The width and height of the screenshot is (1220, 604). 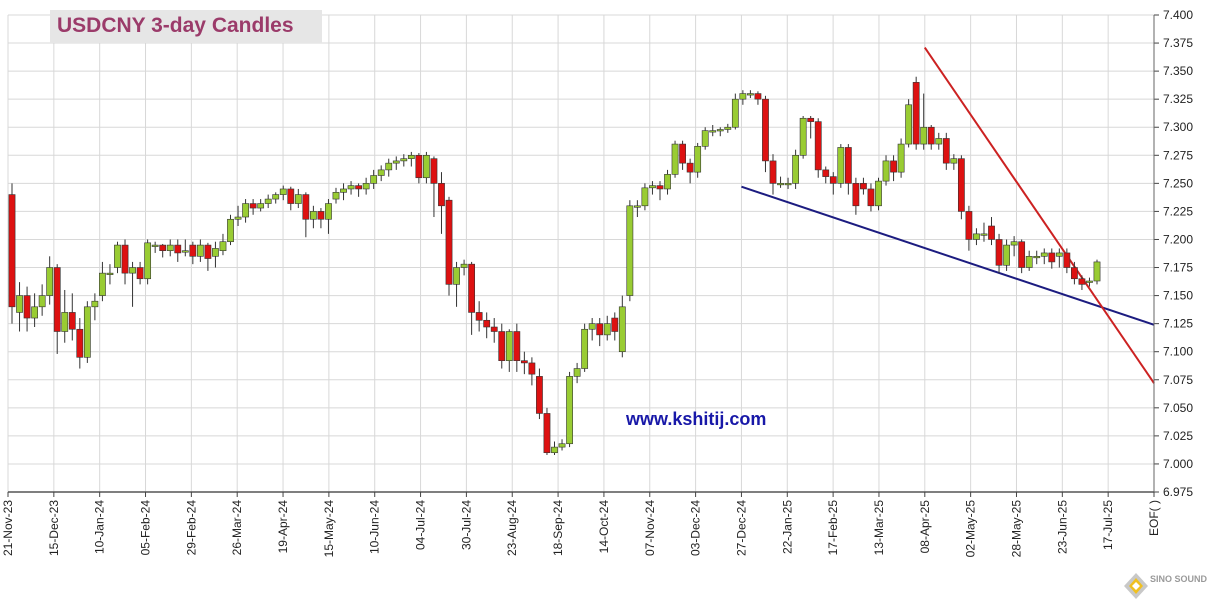 What do you see at coordinates (1154, 518) in the screenshot?
I see `x-tick-label: EOF( )` at bounding box center [1154, 518].